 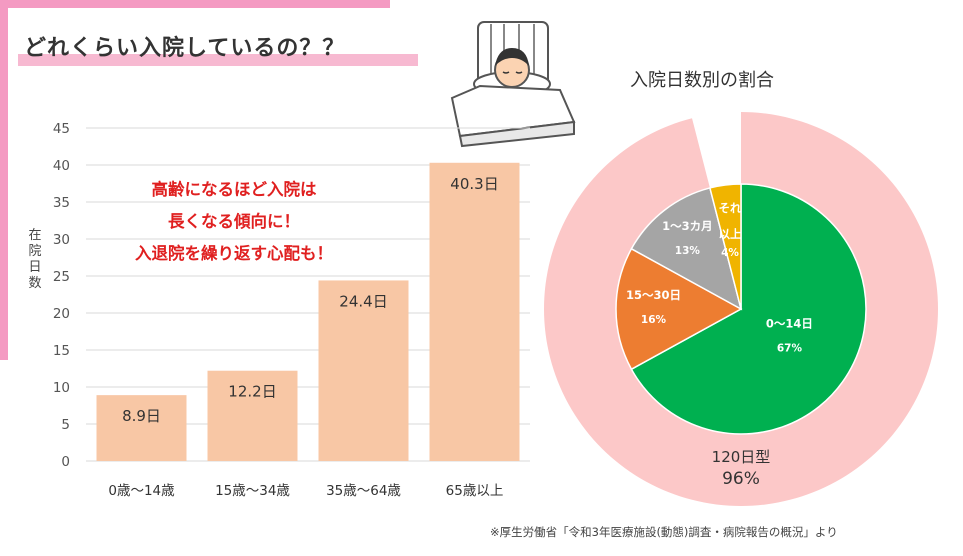 I want to click on pie-slice-value: 13%, so click(x=688, y=251).